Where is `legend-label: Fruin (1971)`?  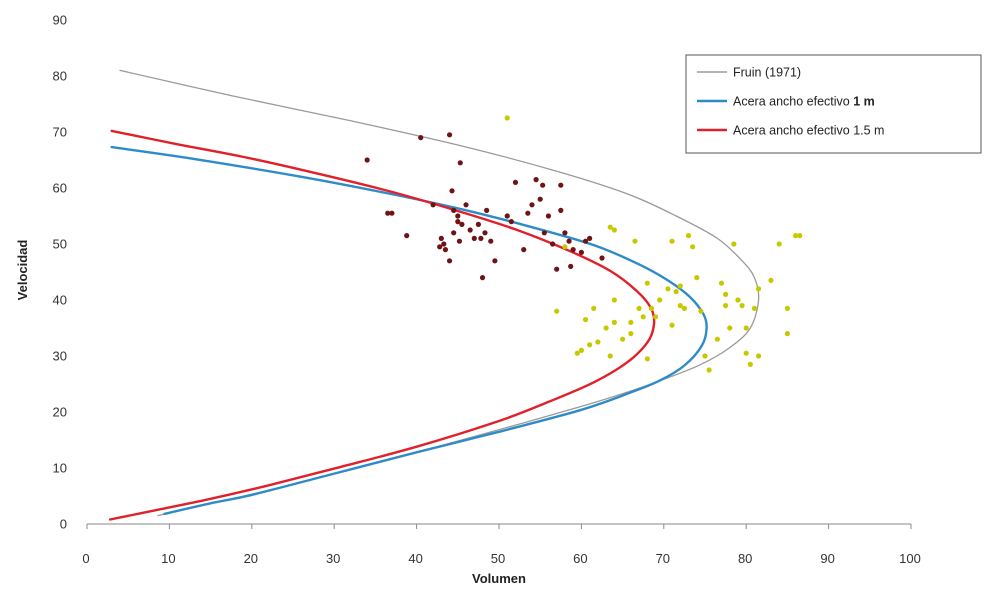 legend-label: Fruin (1971) is located at coordinates (767, 73).